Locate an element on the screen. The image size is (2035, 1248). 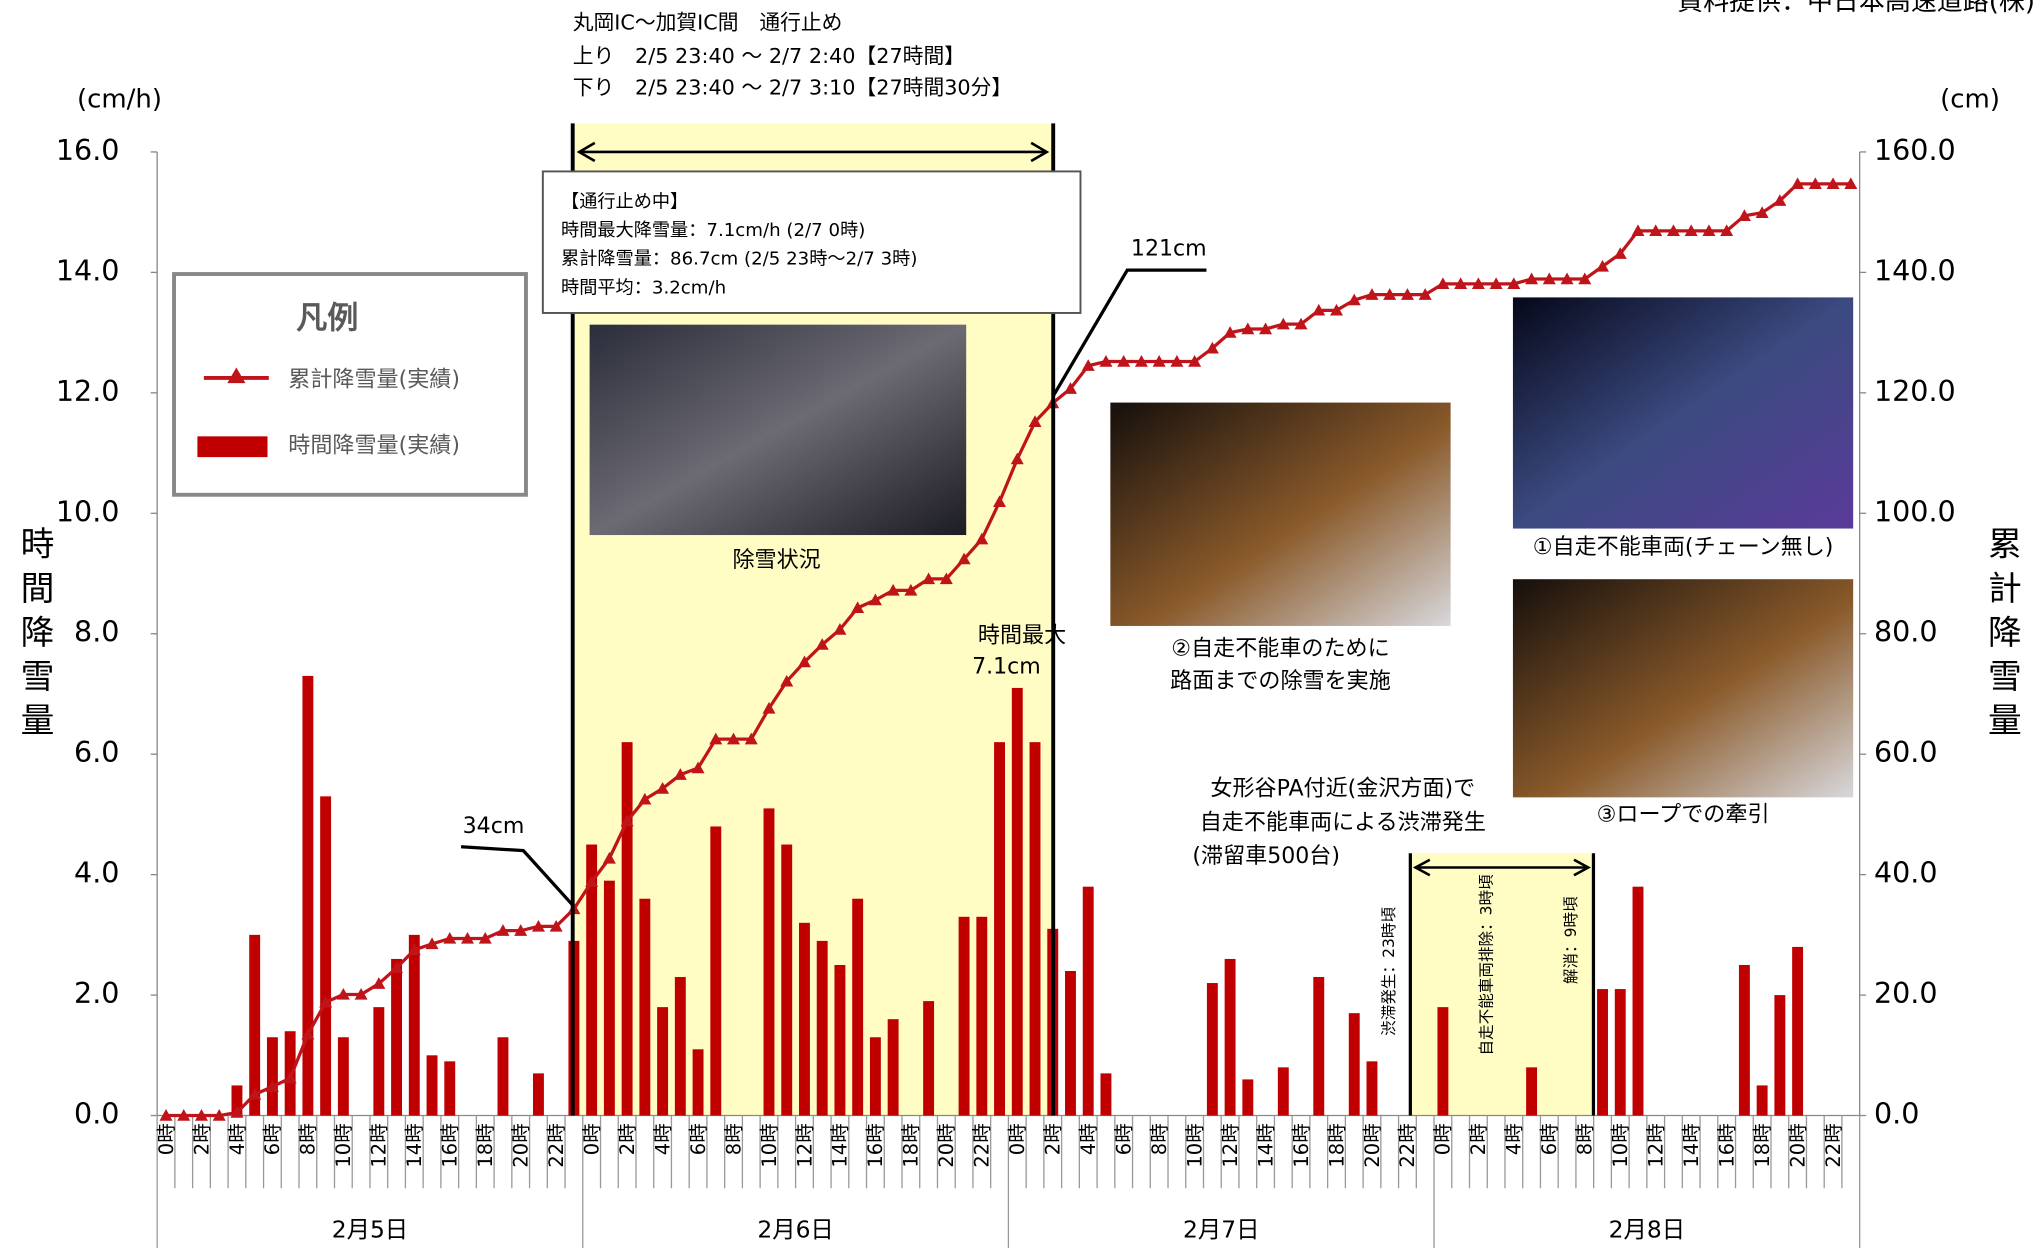
annotation: 渋滞発生：23時頃 is located at coordinates (1389, 971).